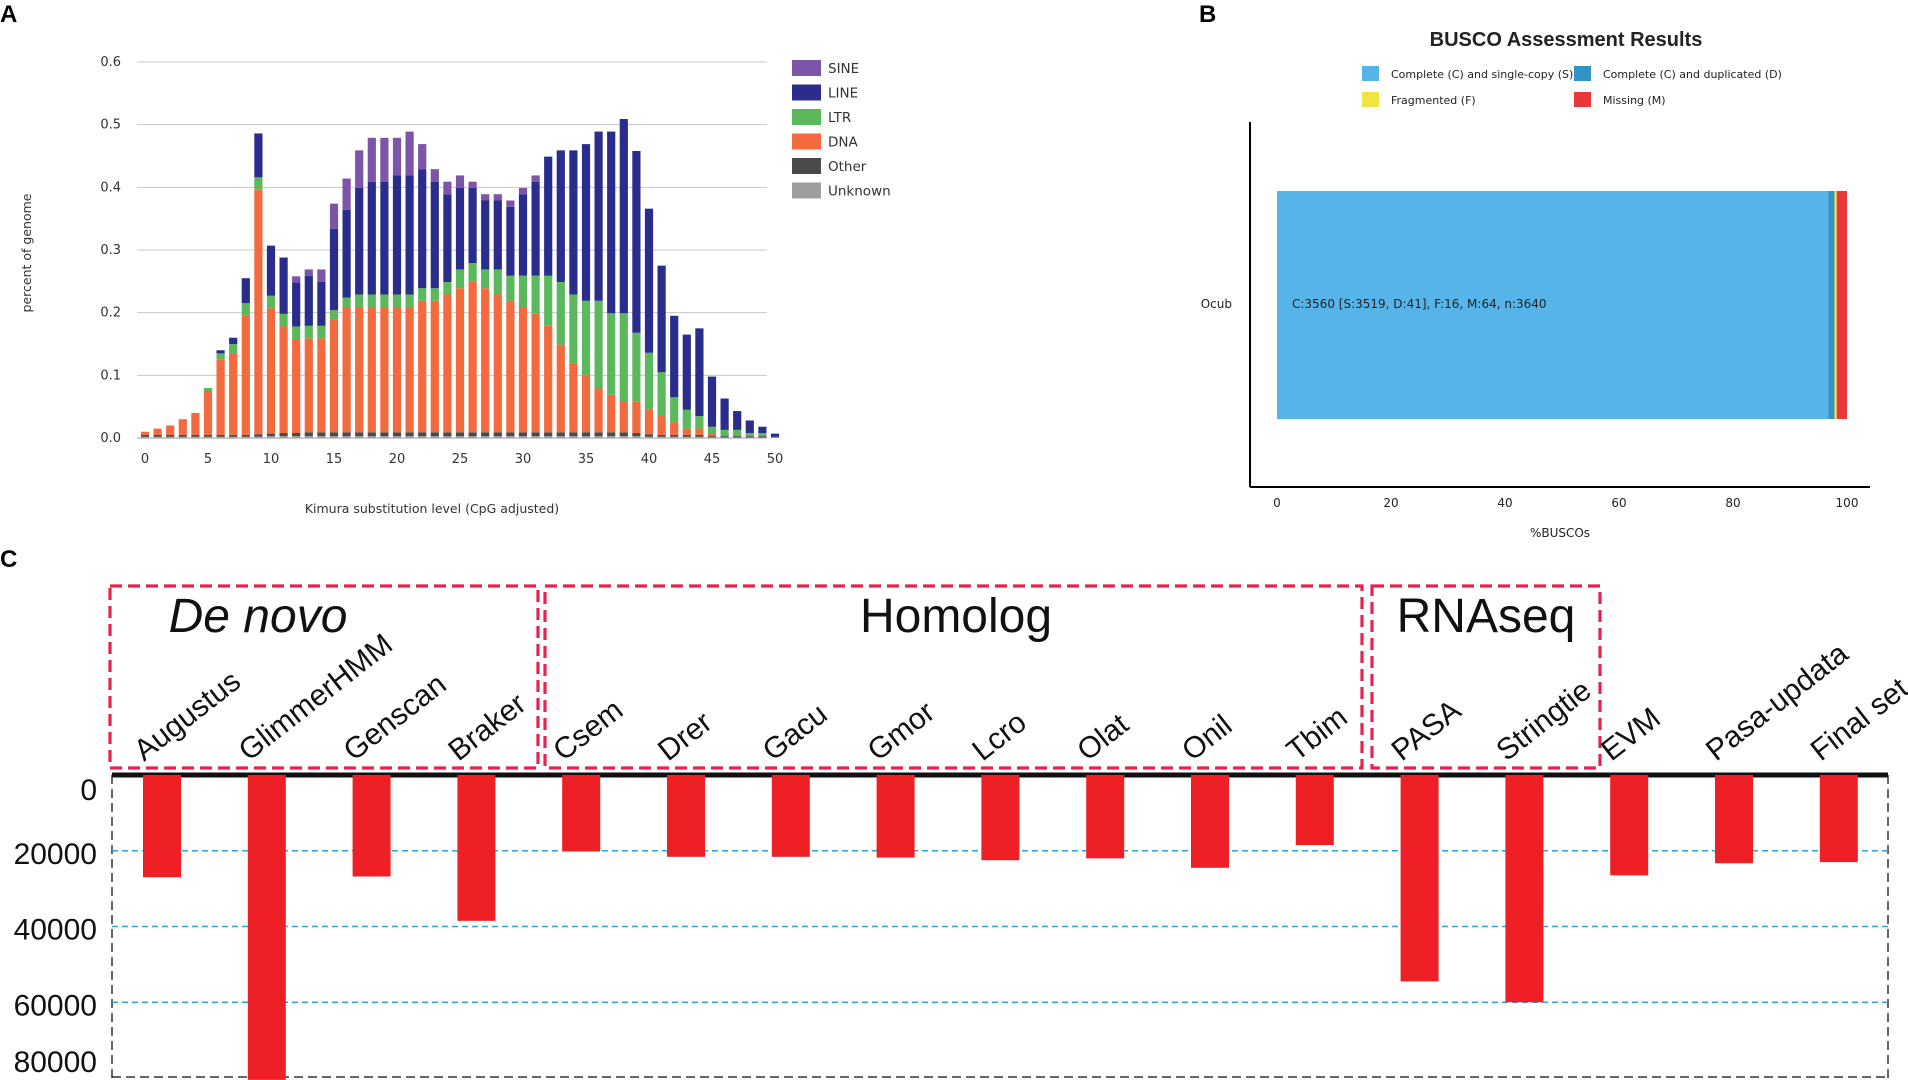  What do you see at coordinates (271, 459) in the screenshot?
I see `a-x-tick: 10` at bounding box center [271, 459].